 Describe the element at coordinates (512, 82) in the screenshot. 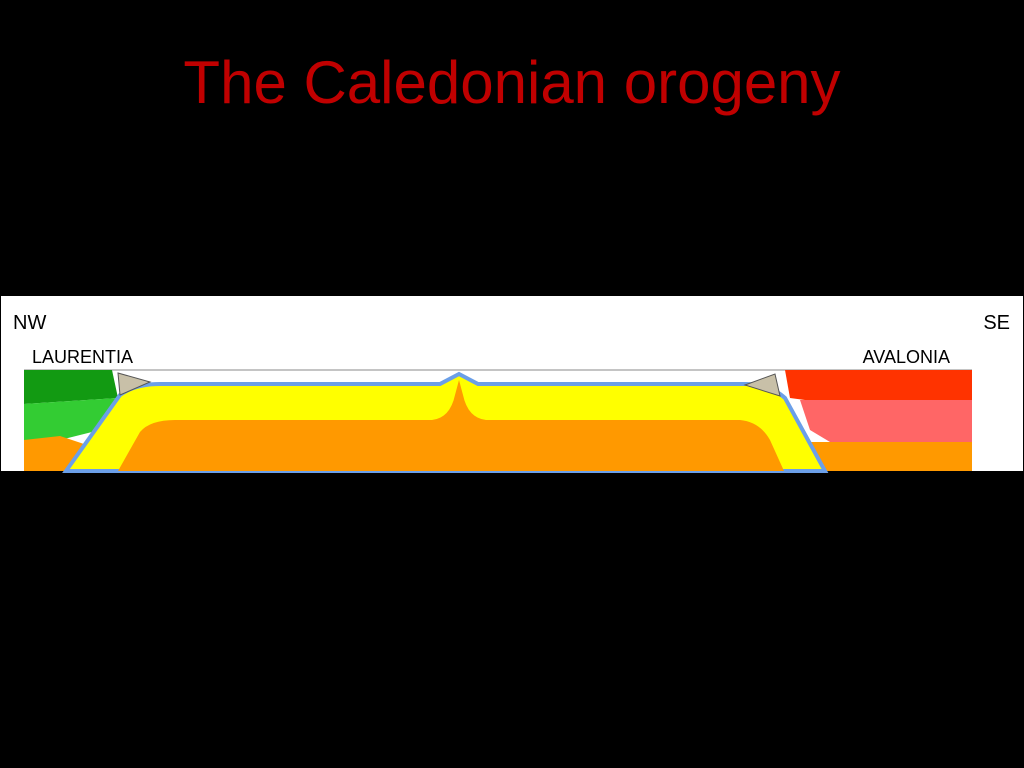

I see `slide-title: The Caledonian orogeny` at that location.